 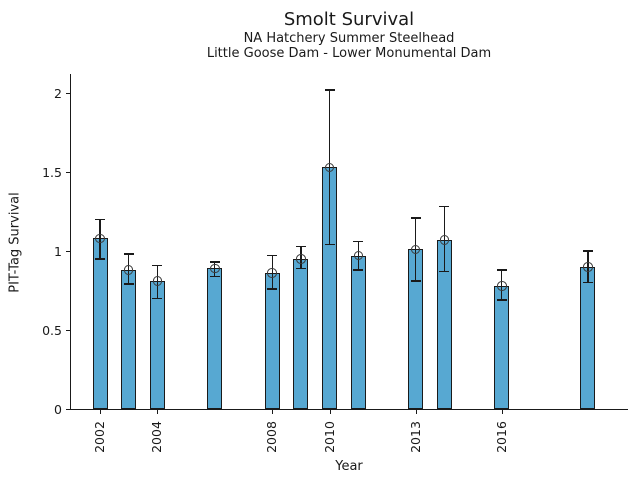 I want to click on mean-marker-2010, so click(x=329, y=167).